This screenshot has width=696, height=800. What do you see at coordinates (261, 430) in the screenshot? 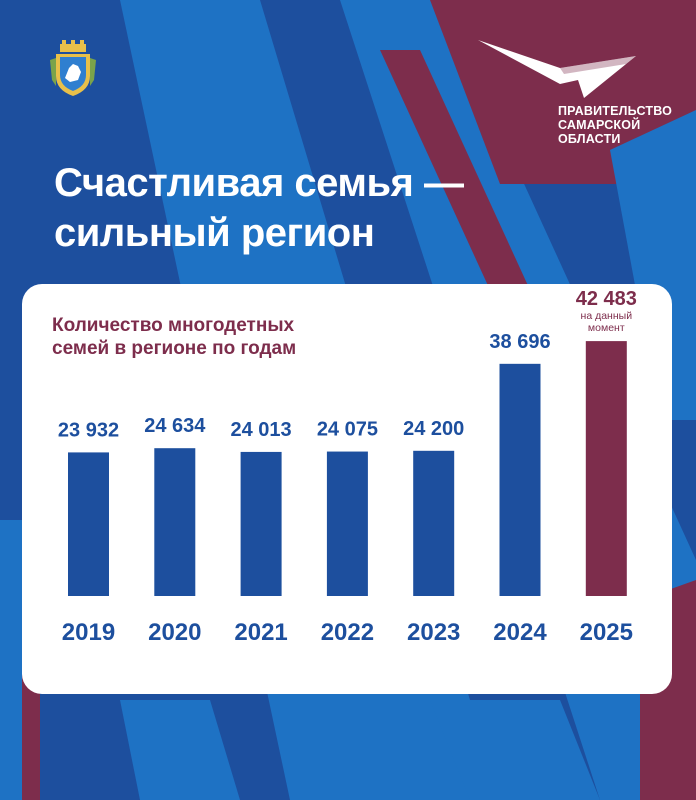
I see `value-label: 24 013` at bounding box center [261, 430].